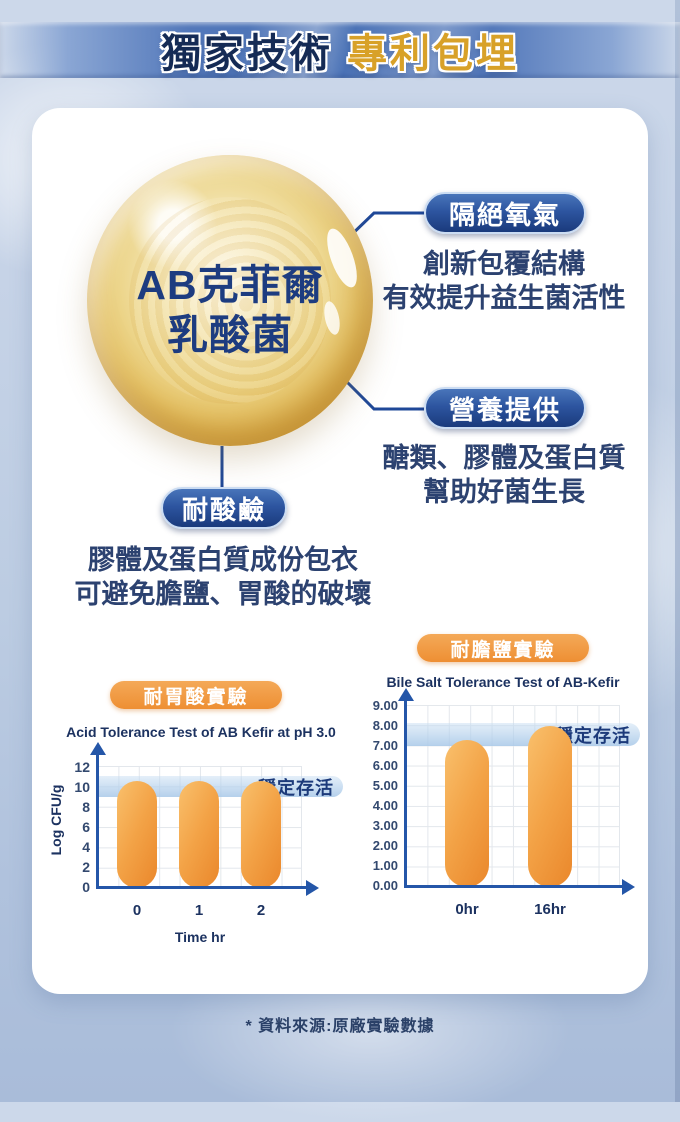 The width and height of the screenshot is (680, 1122). What do you see at coordinates (246, 54) in the screenshot?
I see `page-title-exclusive-tech: 獨家技術` at bounding box center [246, 54].